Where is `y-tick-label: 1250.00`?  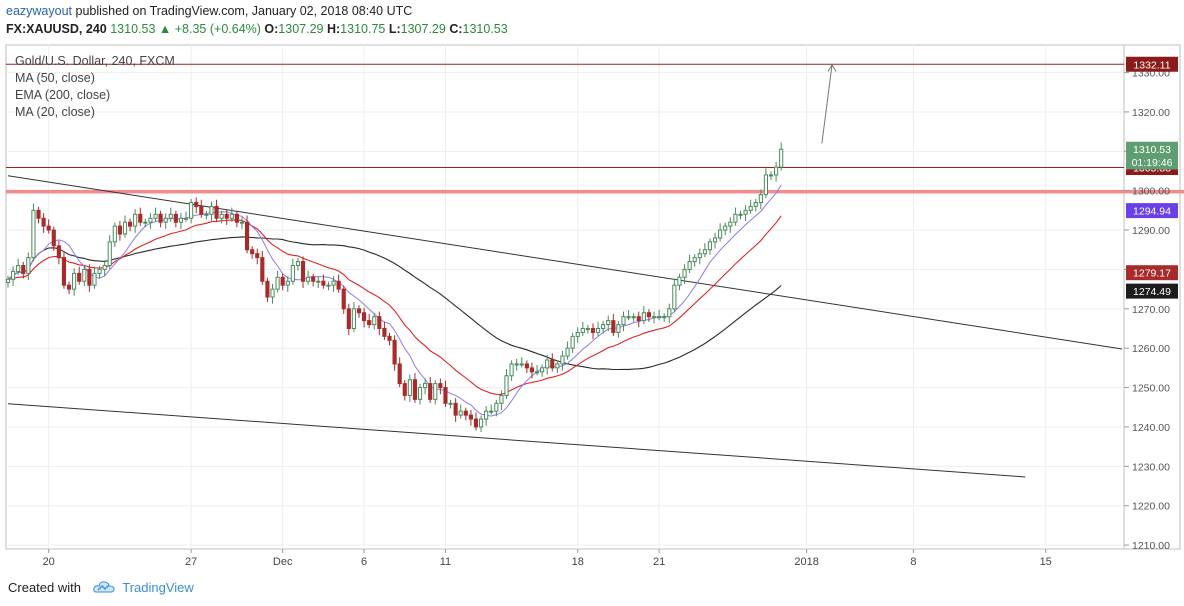 y-tick-label: 1250.00 is located at coordinates (1151, 389).